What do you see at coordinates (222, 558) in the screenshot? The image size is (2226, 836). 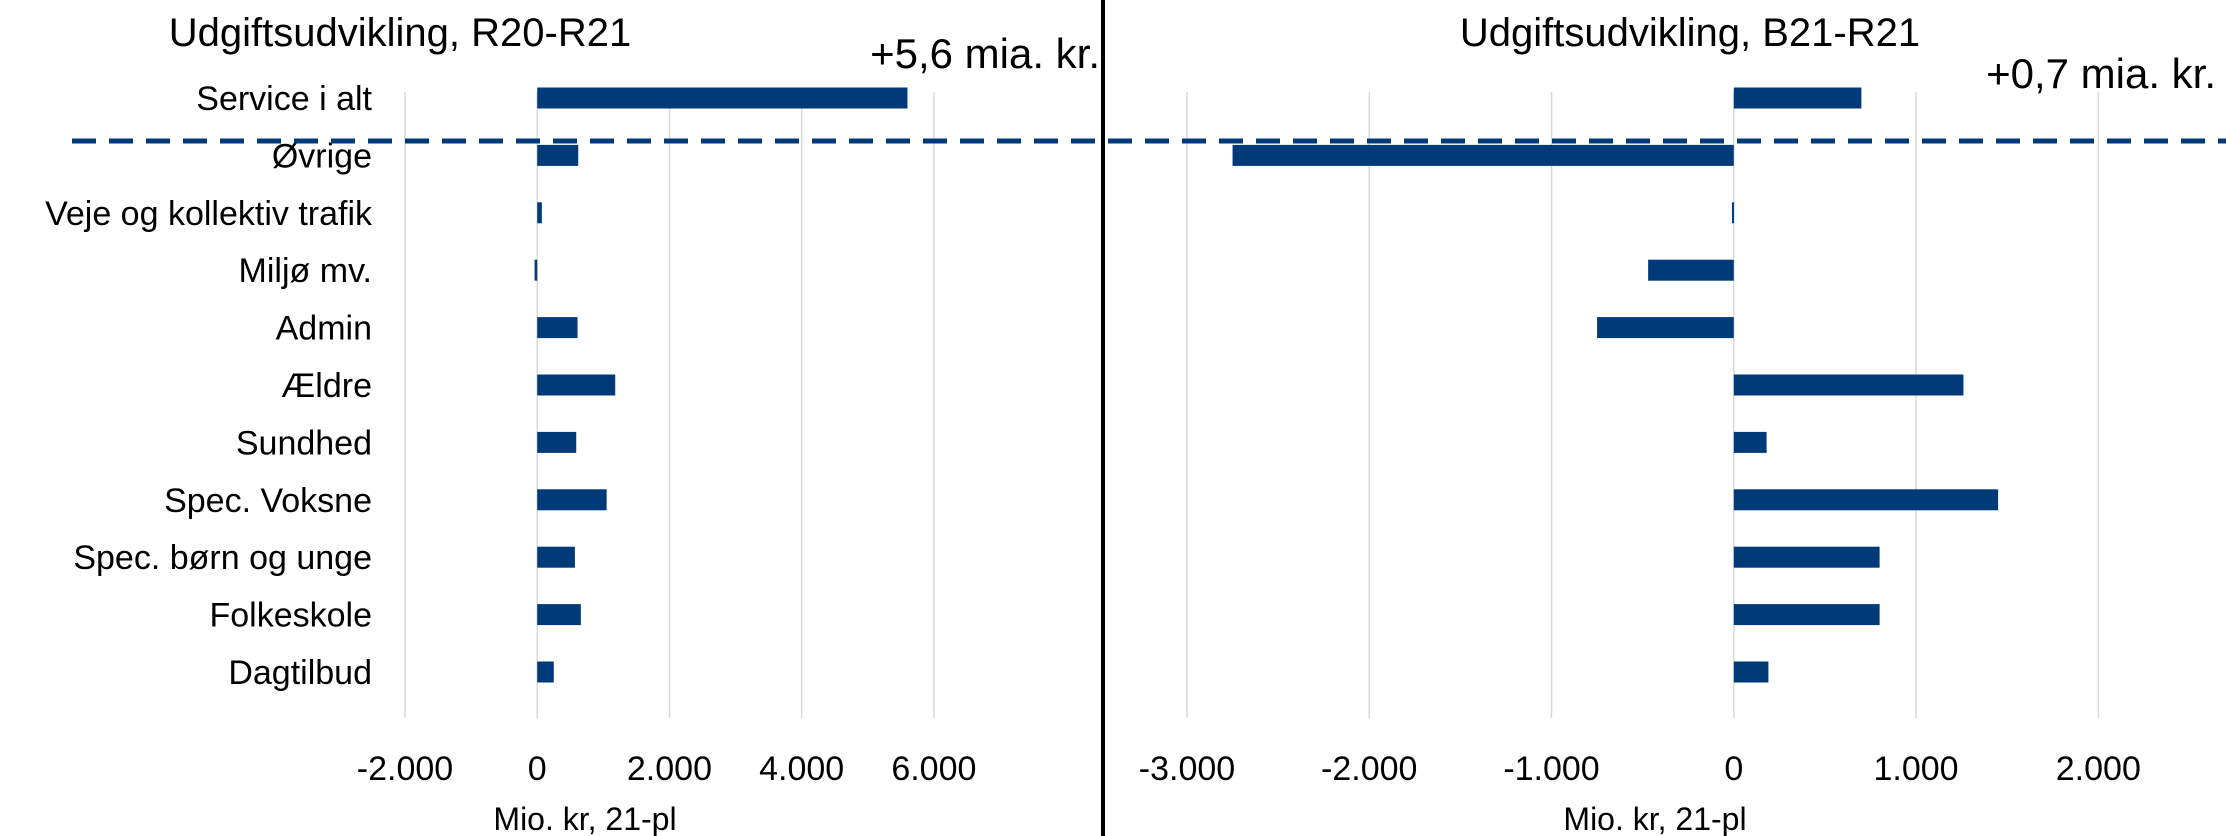 I see `category-label: Spec. børn og unge` at bounding box center [222, 558].